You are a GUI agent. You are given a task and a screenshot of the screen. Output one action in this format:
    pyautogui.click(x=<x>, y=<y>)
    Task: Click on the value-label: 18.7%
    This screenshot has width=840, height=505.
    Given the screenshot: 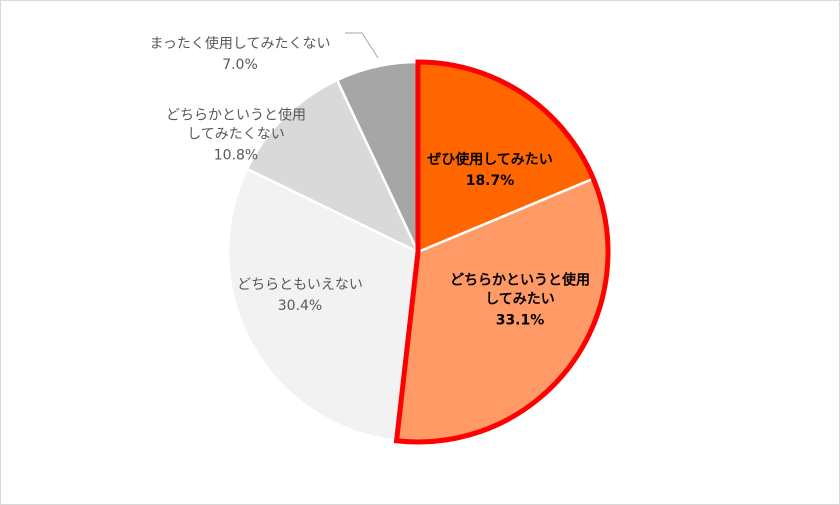 What is the action you would take?
    pyautogui.click(x=490, y=181)
    